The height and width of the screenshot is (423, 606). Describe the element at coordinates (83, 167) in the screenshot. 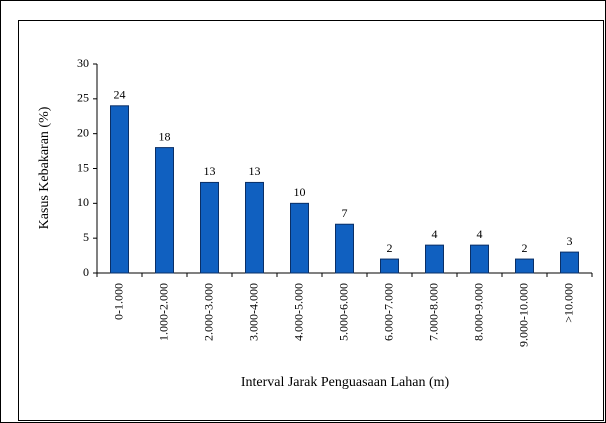

I see `y-tick-label: 15` at that location.